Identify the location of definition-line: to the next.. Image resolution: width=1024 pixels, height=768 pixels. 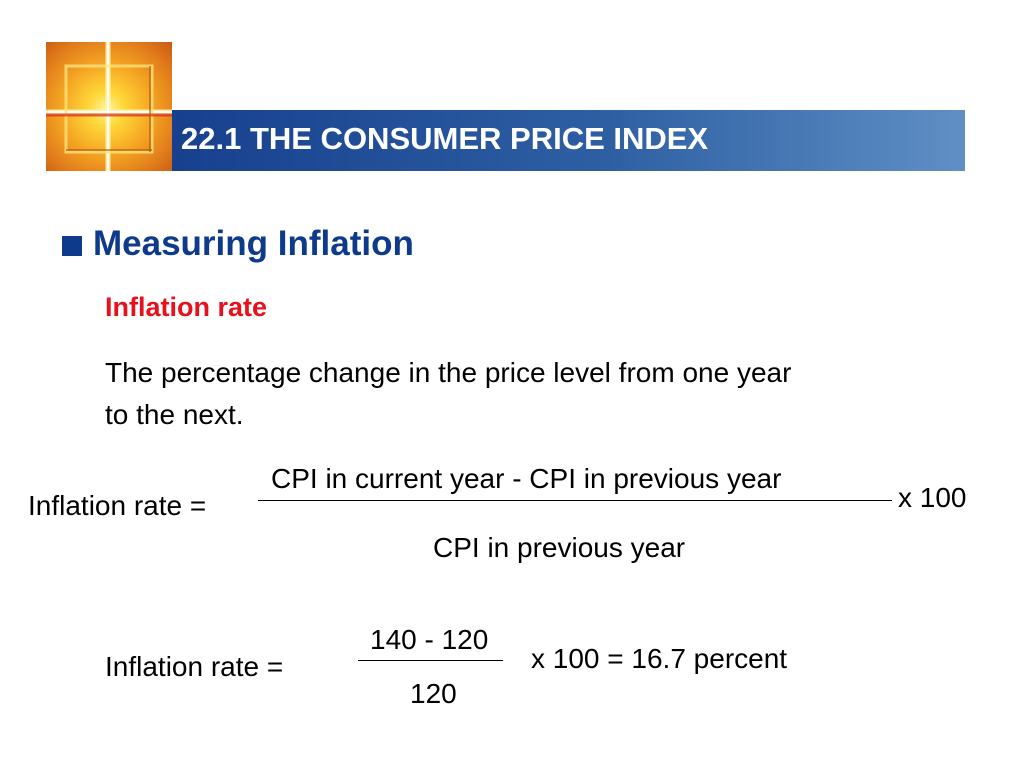
(174, 414).